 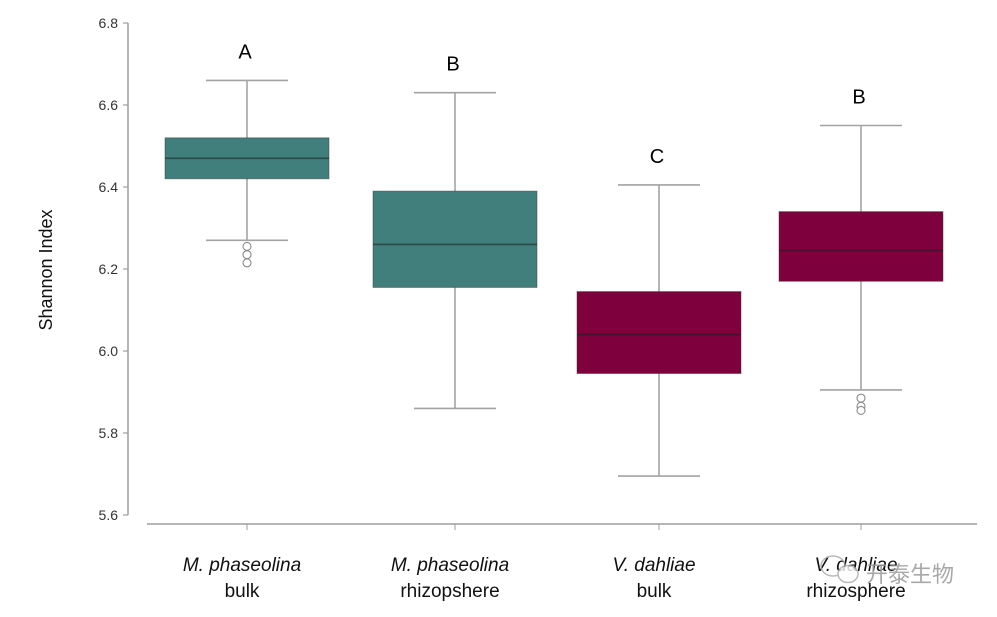 I want to click on box-group: C, so click(x=659, y=311).